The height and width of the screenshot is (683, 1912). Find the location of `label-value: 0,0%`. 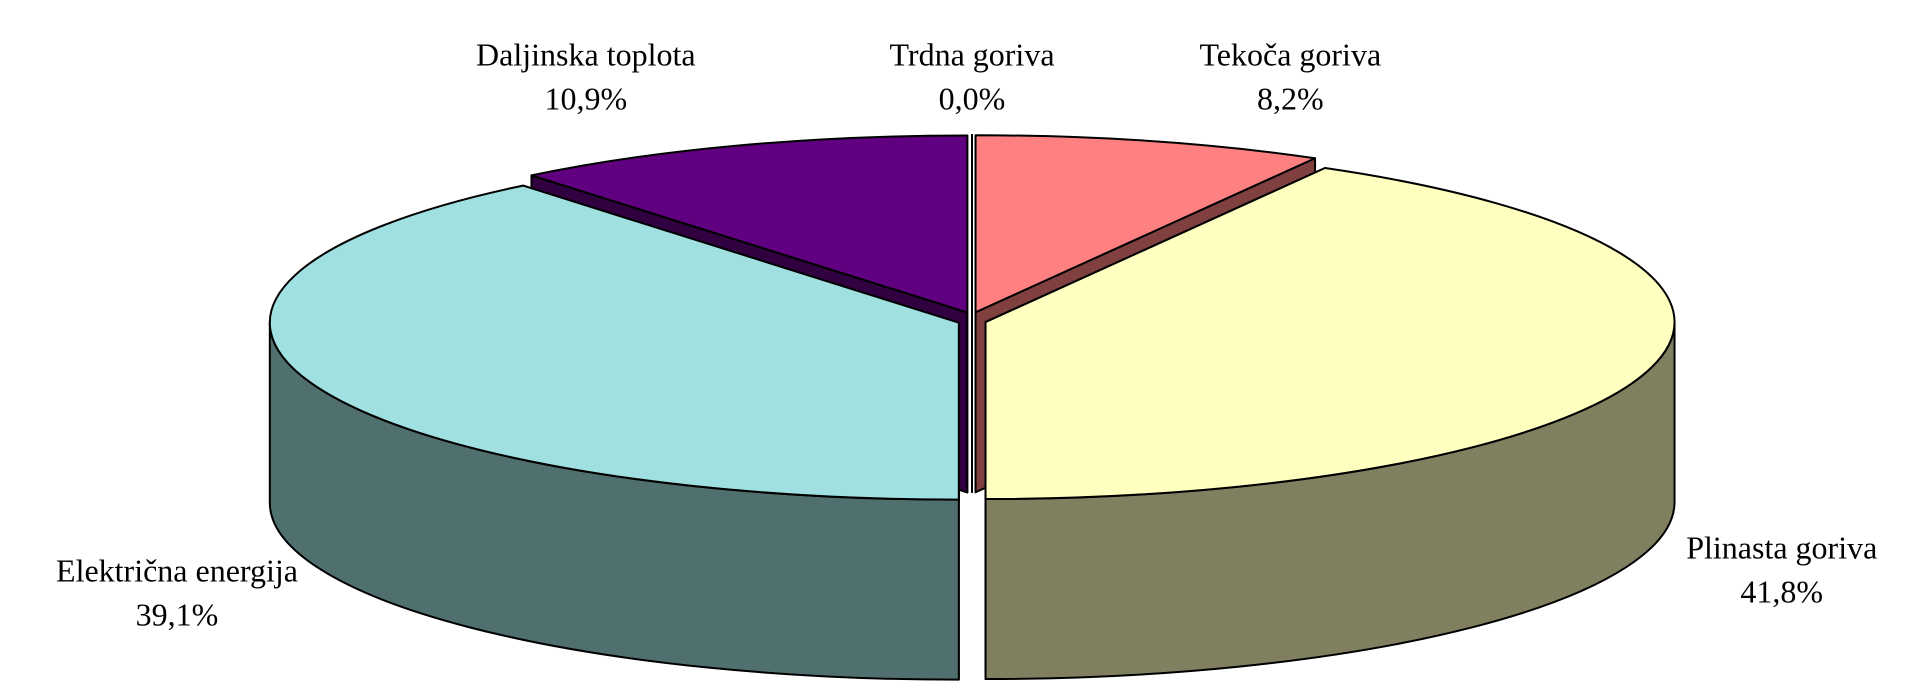

label-value: 0,0% is located at coordinates (972, 98).